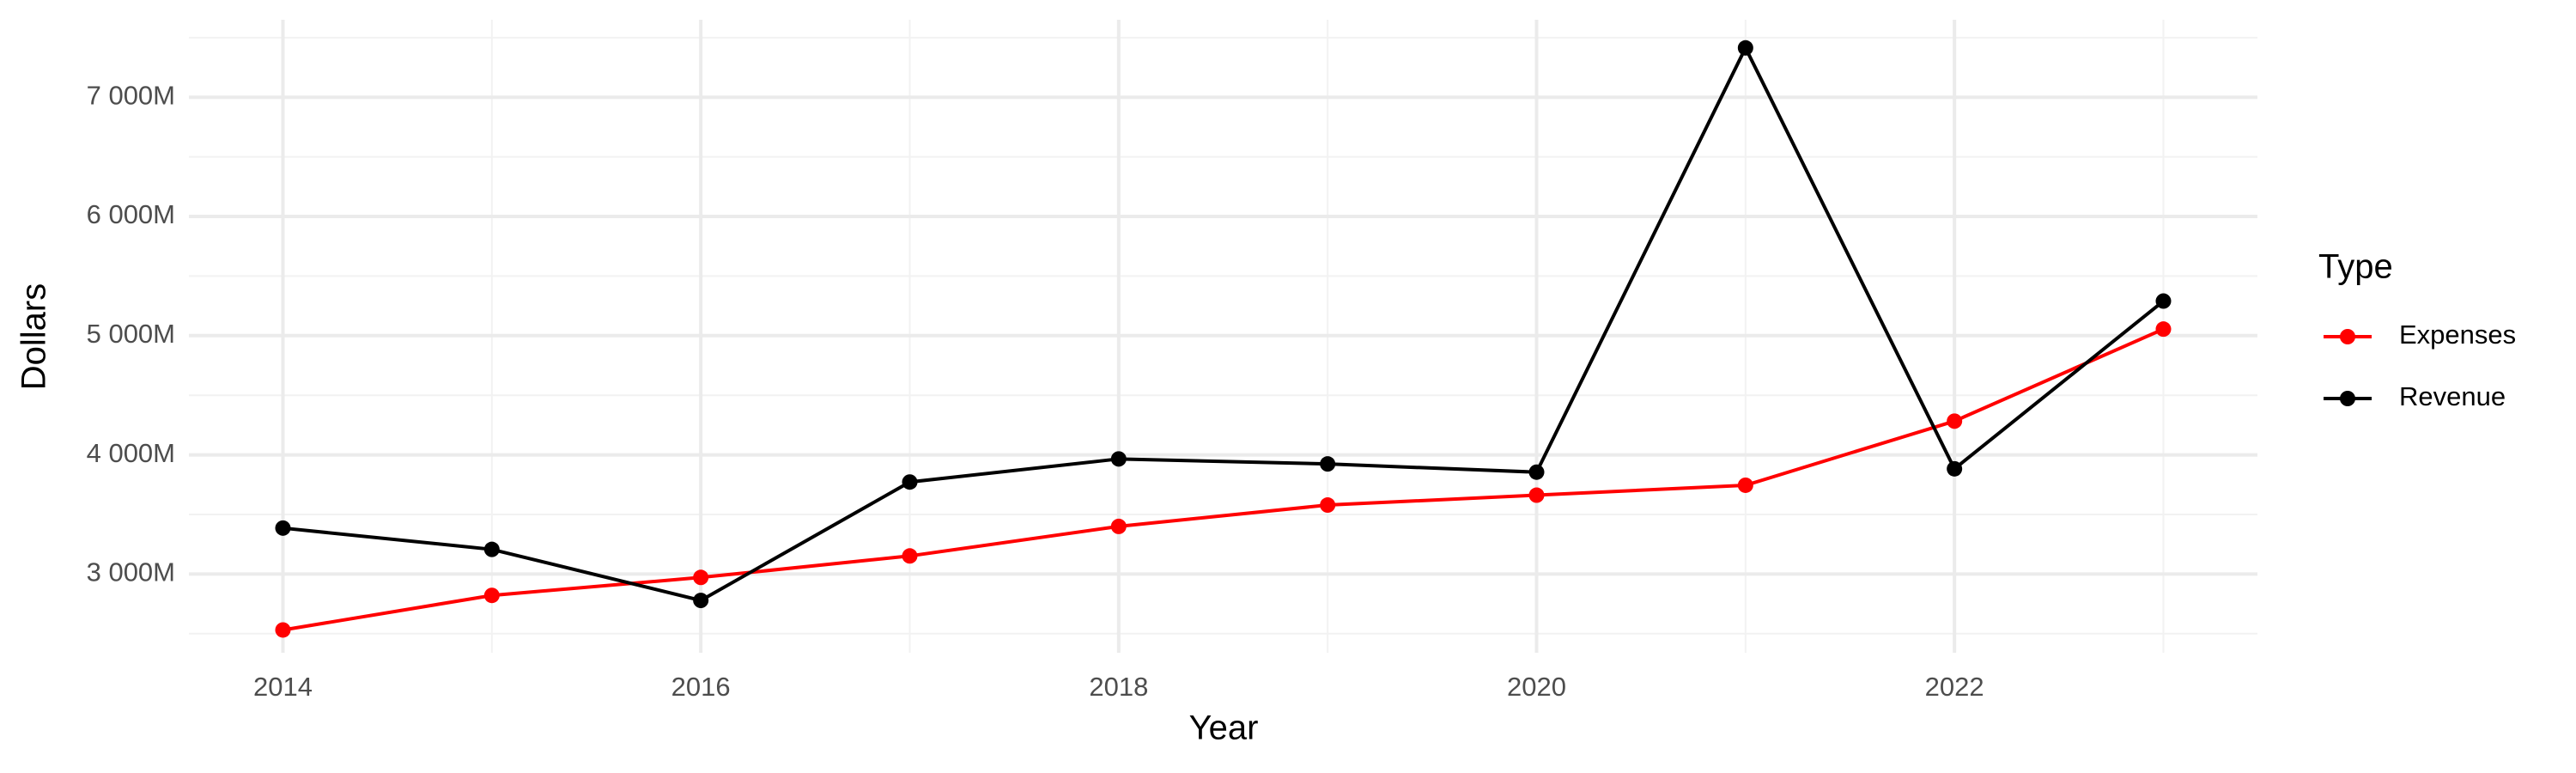  What do you see at coordinates (131, 95) in the screenshot?
I see `y-tick-label: 7 000M` at bounding box center [131, 95].